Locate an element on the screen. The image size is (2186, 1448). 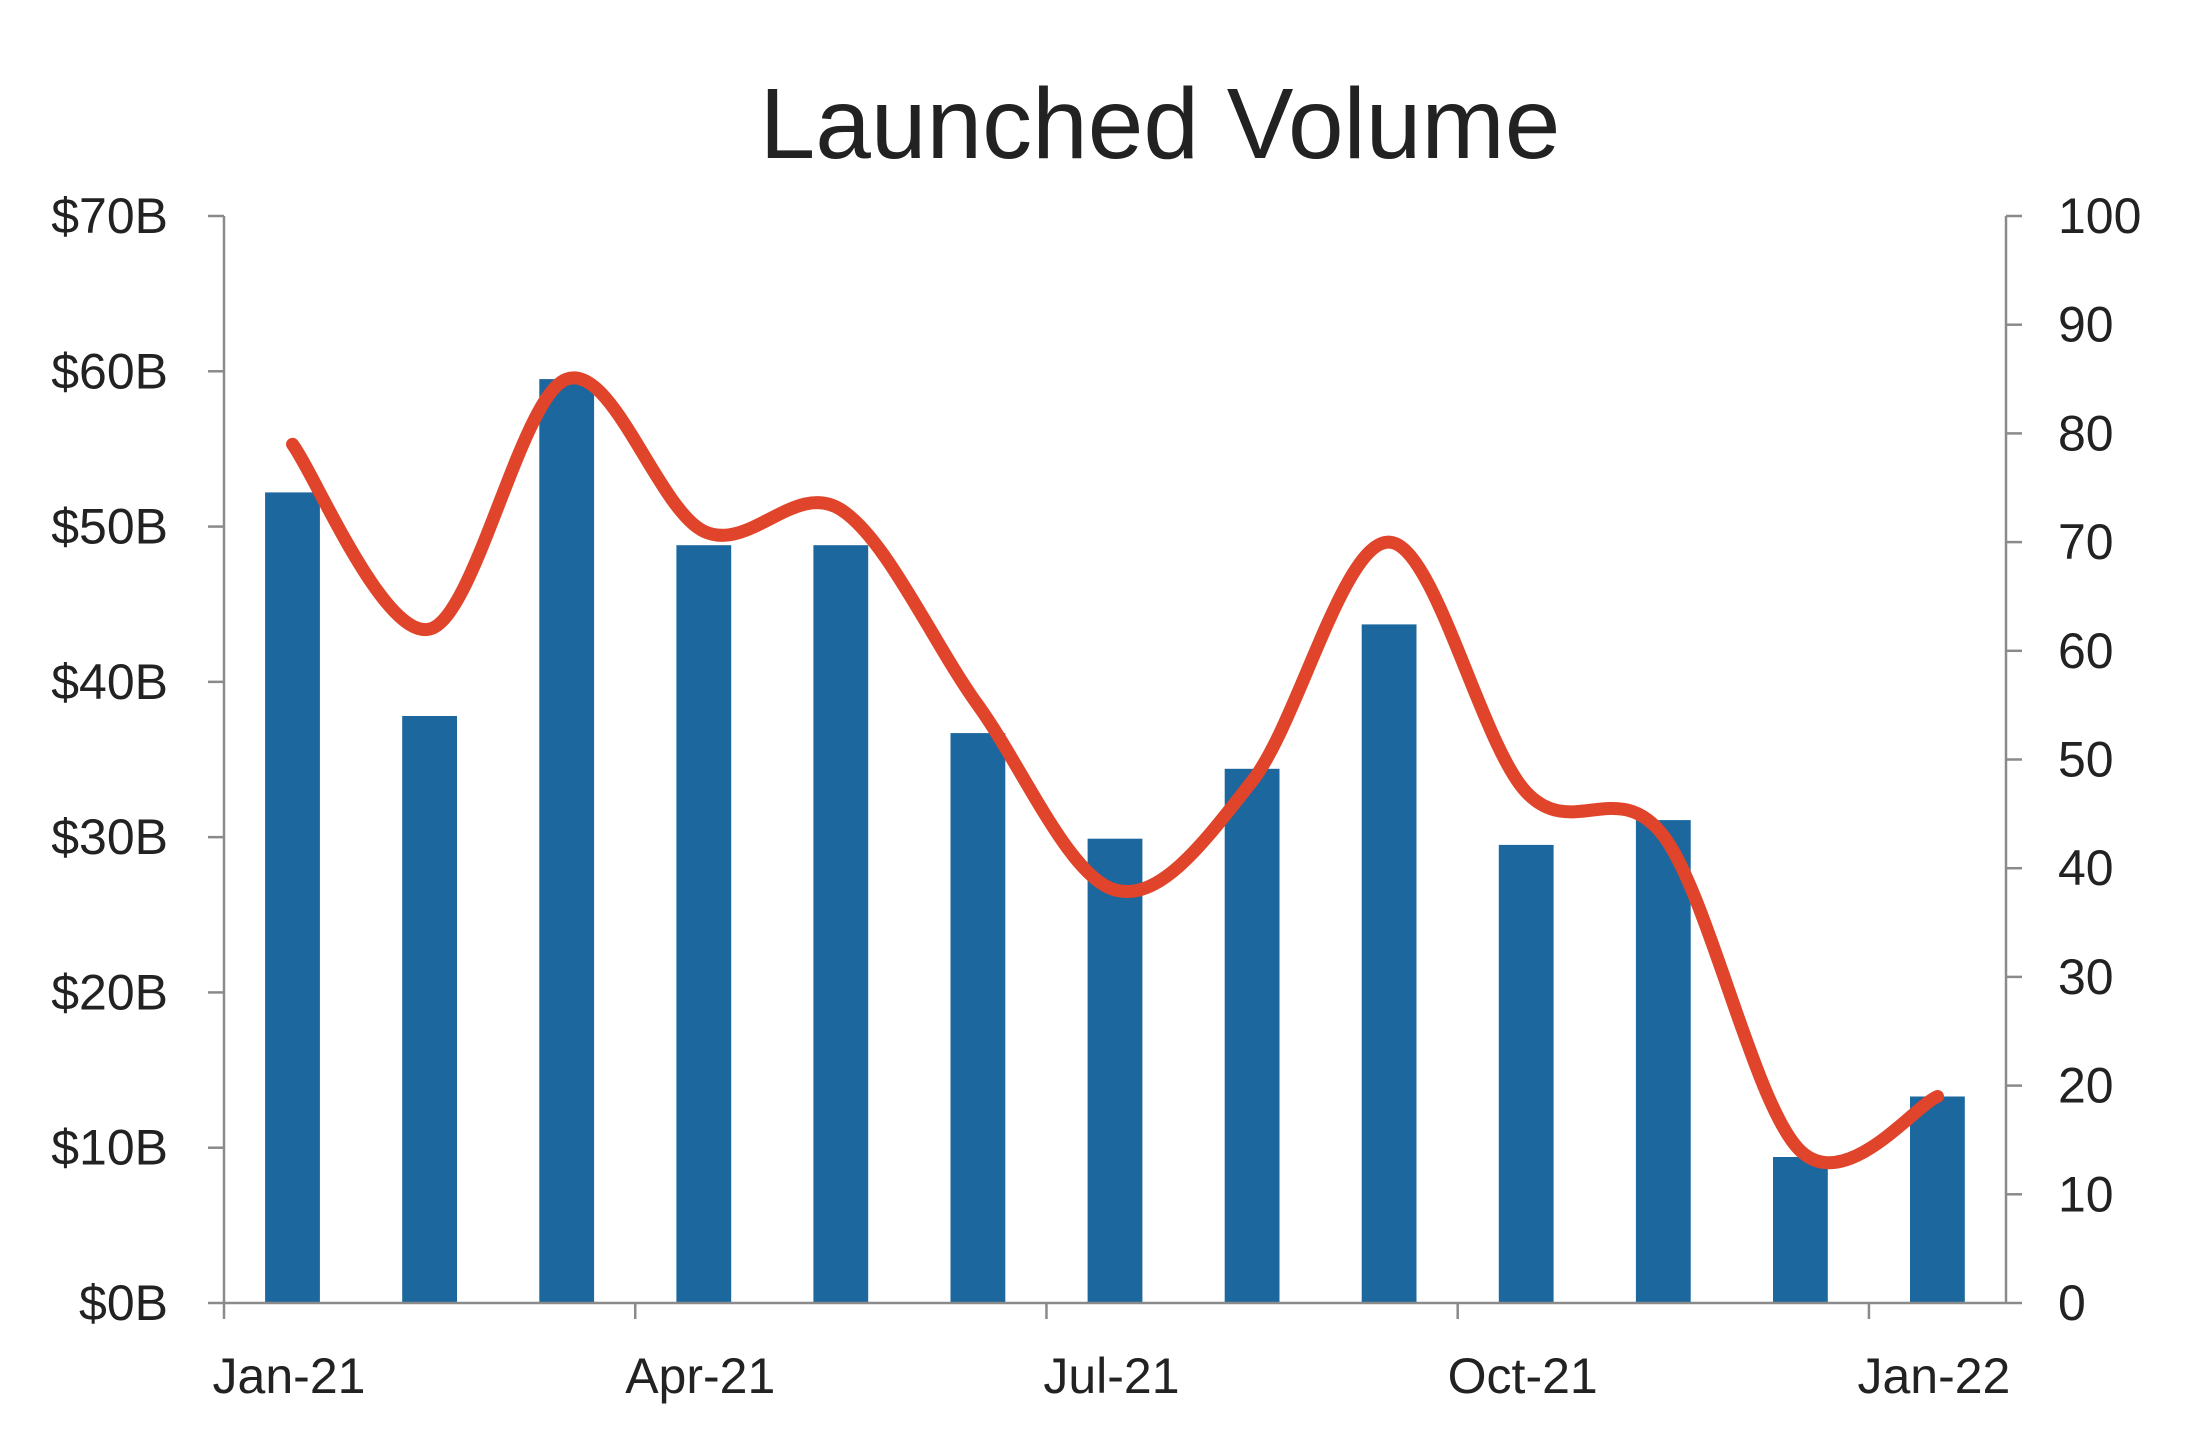
y-left-tick-label: $60B is located at coordinates (109, 371).